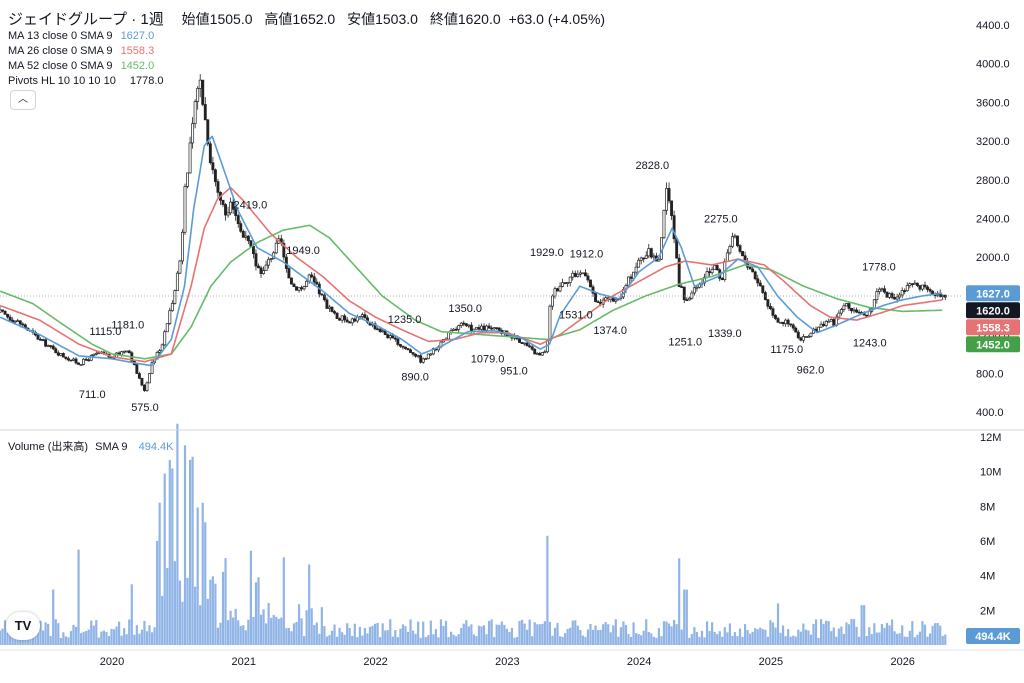 This screenshot has height=683, width=1024. I want to click on time-tick-label: 2024, so click(639, 662).